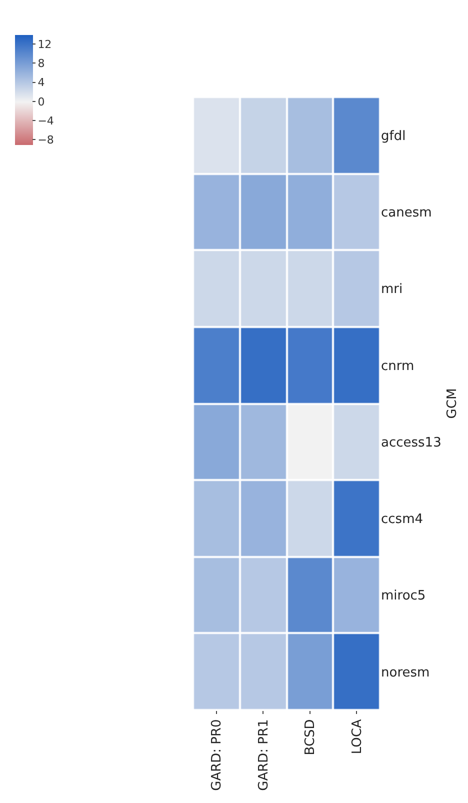  Describe the element at coordinates (41, 63) in the screenshot. I see `color-bar-label: 8` at that location.